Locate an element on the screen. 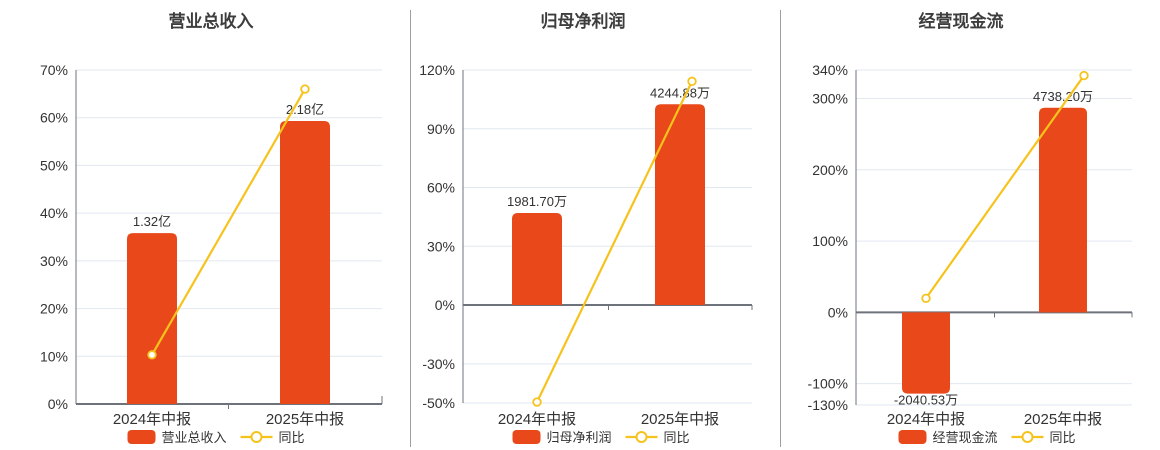 The image size is (1160, 450). chart-title: 归母净利润 is located at coordinates (583, 21).